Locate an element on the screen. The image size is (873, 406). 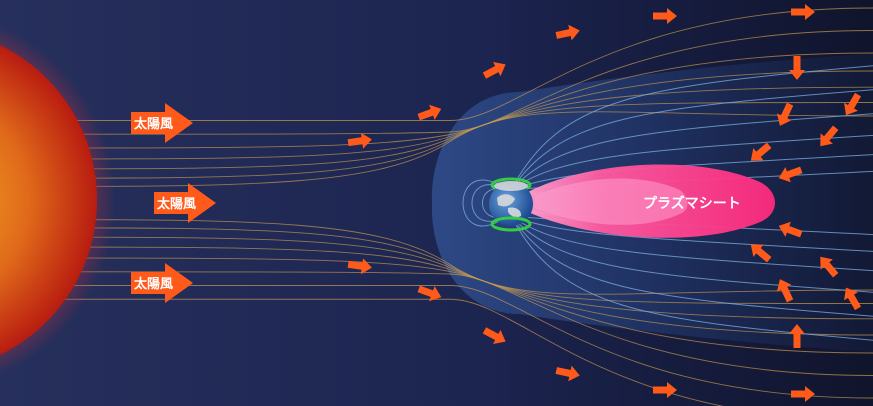
earth-globe-icon is located at coordinates (511, 204).